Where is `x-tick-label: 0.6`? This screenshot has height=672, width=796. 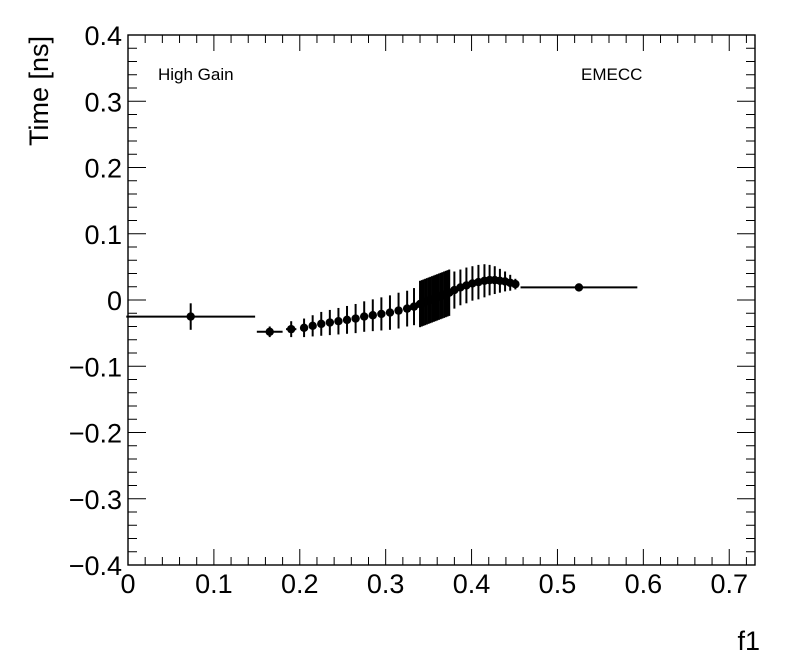
x-tick-label: 0.6 is located at coordinates (644, 584).